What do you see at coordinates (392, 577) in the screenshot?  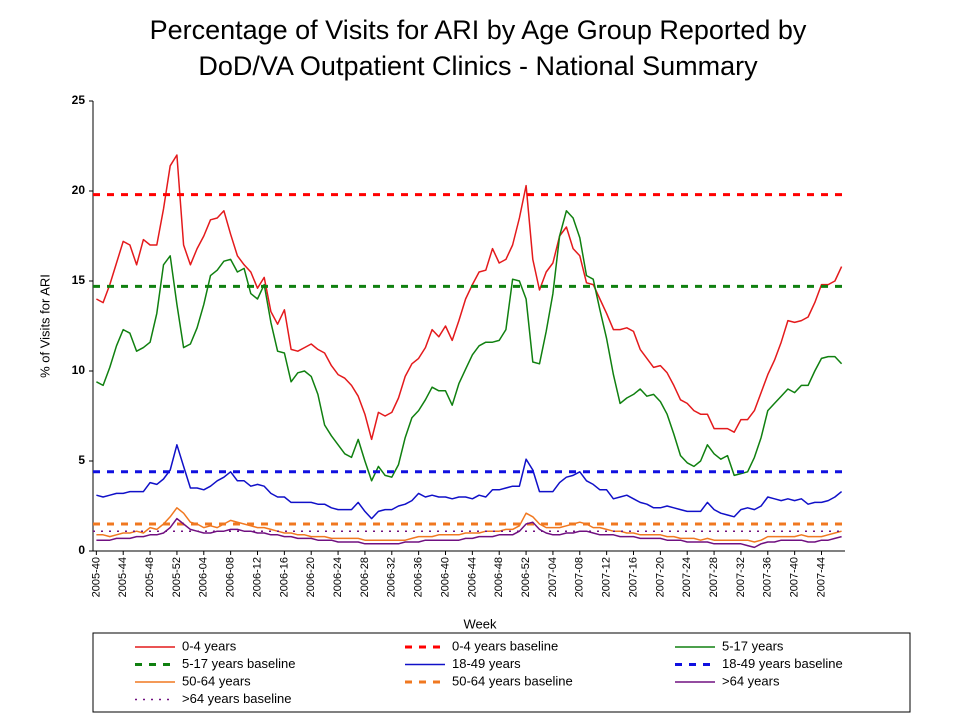 I see `x-tick-label: 2006-32` at bounding box center [392, 577].